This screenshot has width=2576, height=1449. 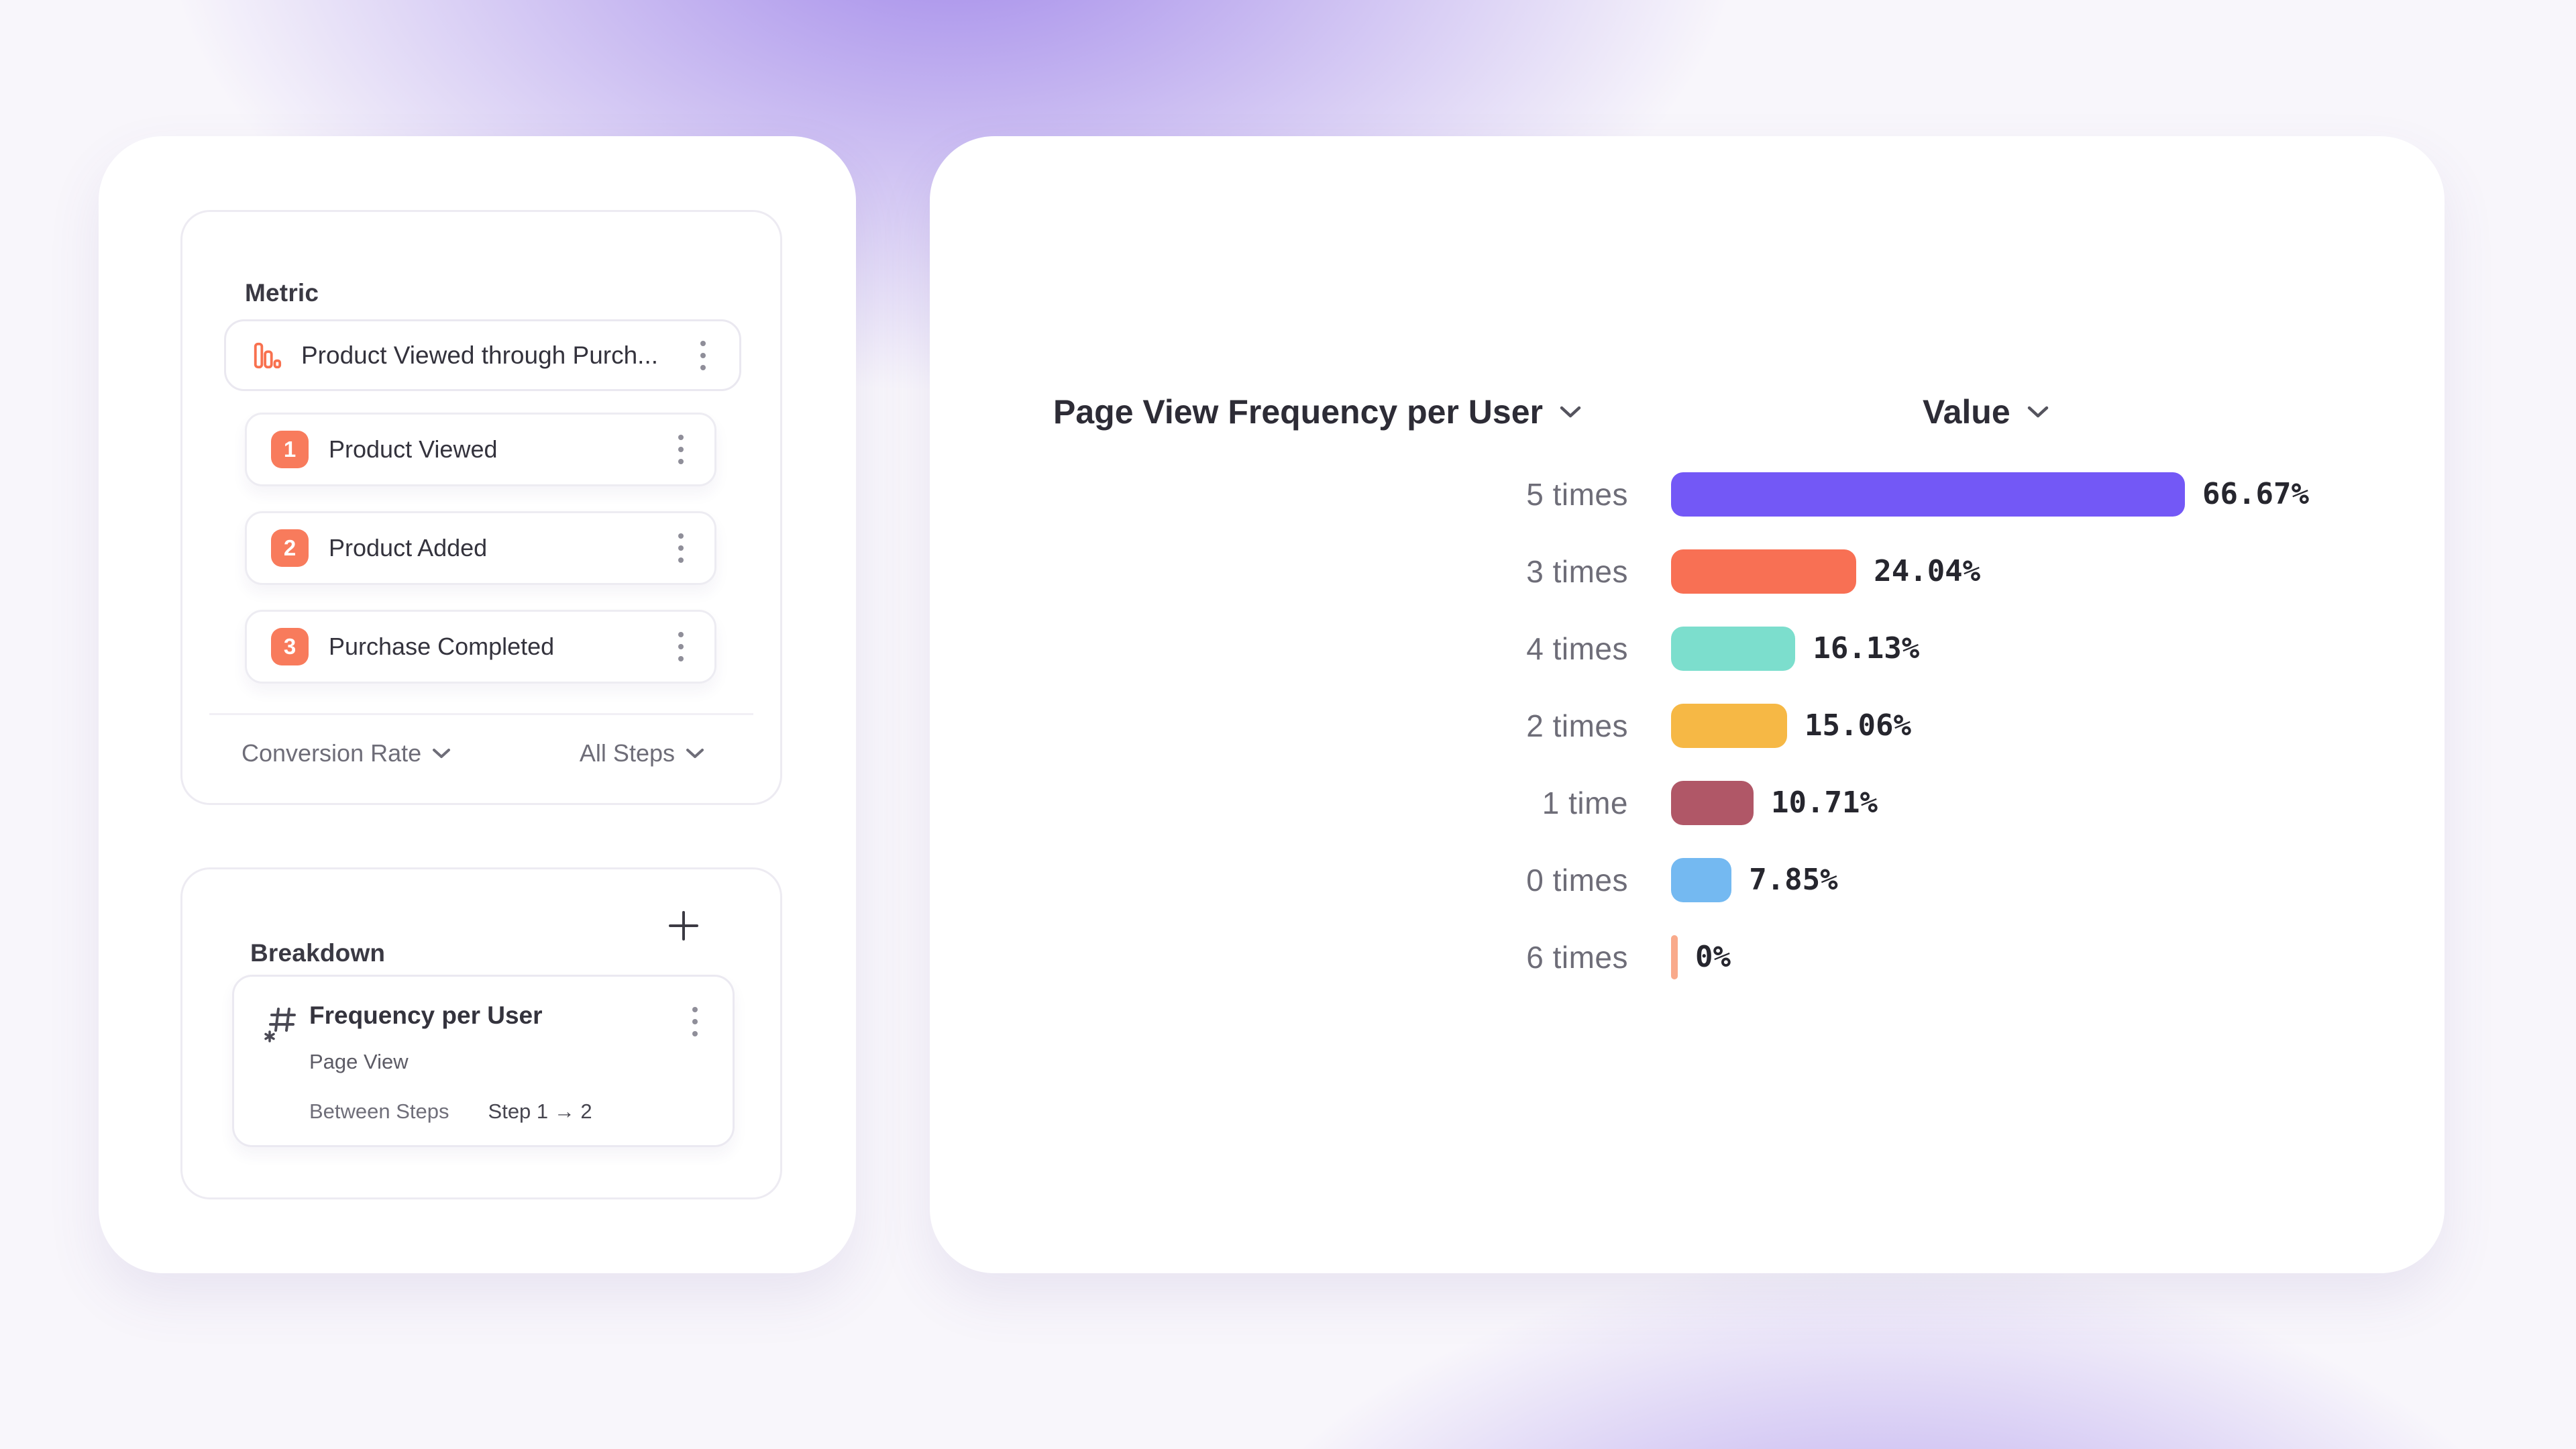 What do you see at coordinates (1793, 880) in the screenshot?
I see `chart-value-label: 7.85%` at bounding box center [1793, 880].